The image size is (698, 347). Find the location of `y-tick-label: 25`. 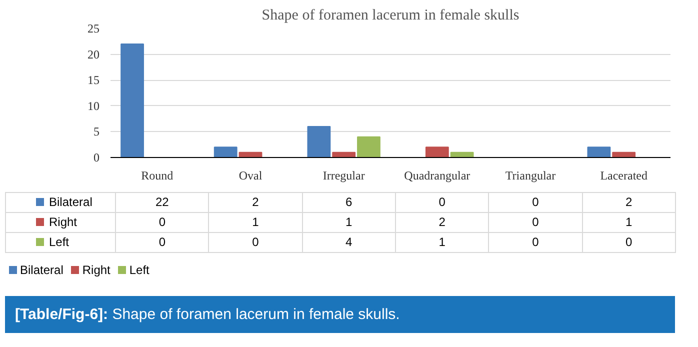

y-tick-label: 25 is located at coordinates (94, 29).